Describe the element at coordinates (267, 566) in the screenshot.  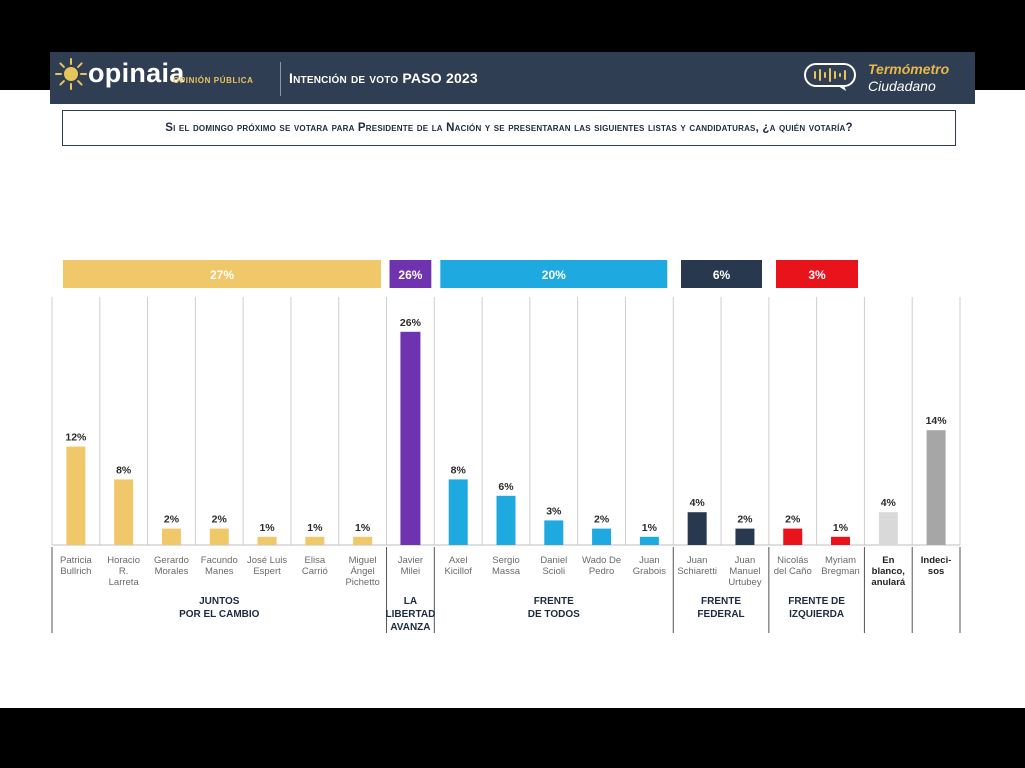
I see `candidate-label: José Luis Espert` at that location.